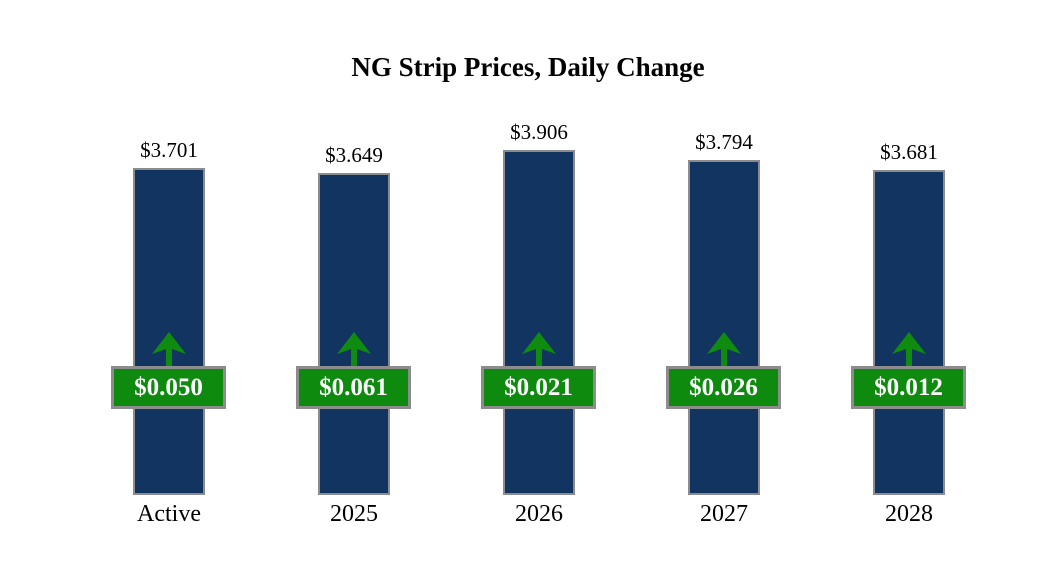 The height and width of the screenshot is (576, 1056). I want to click on change-label: $0.026, so click(723, 387).